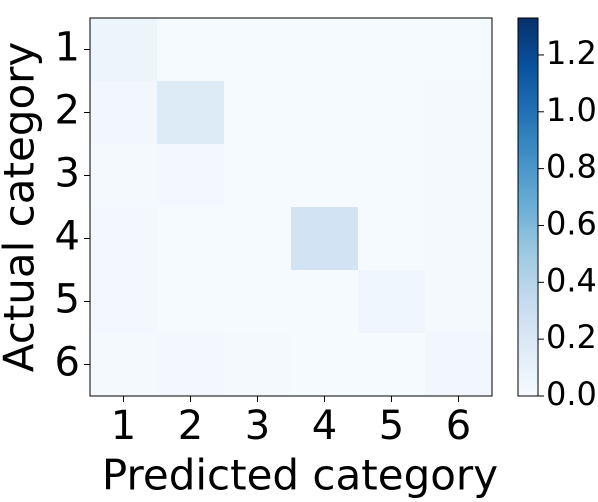  Describe the element at coordinates (571, 394) in the screenshot. I see `colorbar-tick-label: 0.0` at that location.